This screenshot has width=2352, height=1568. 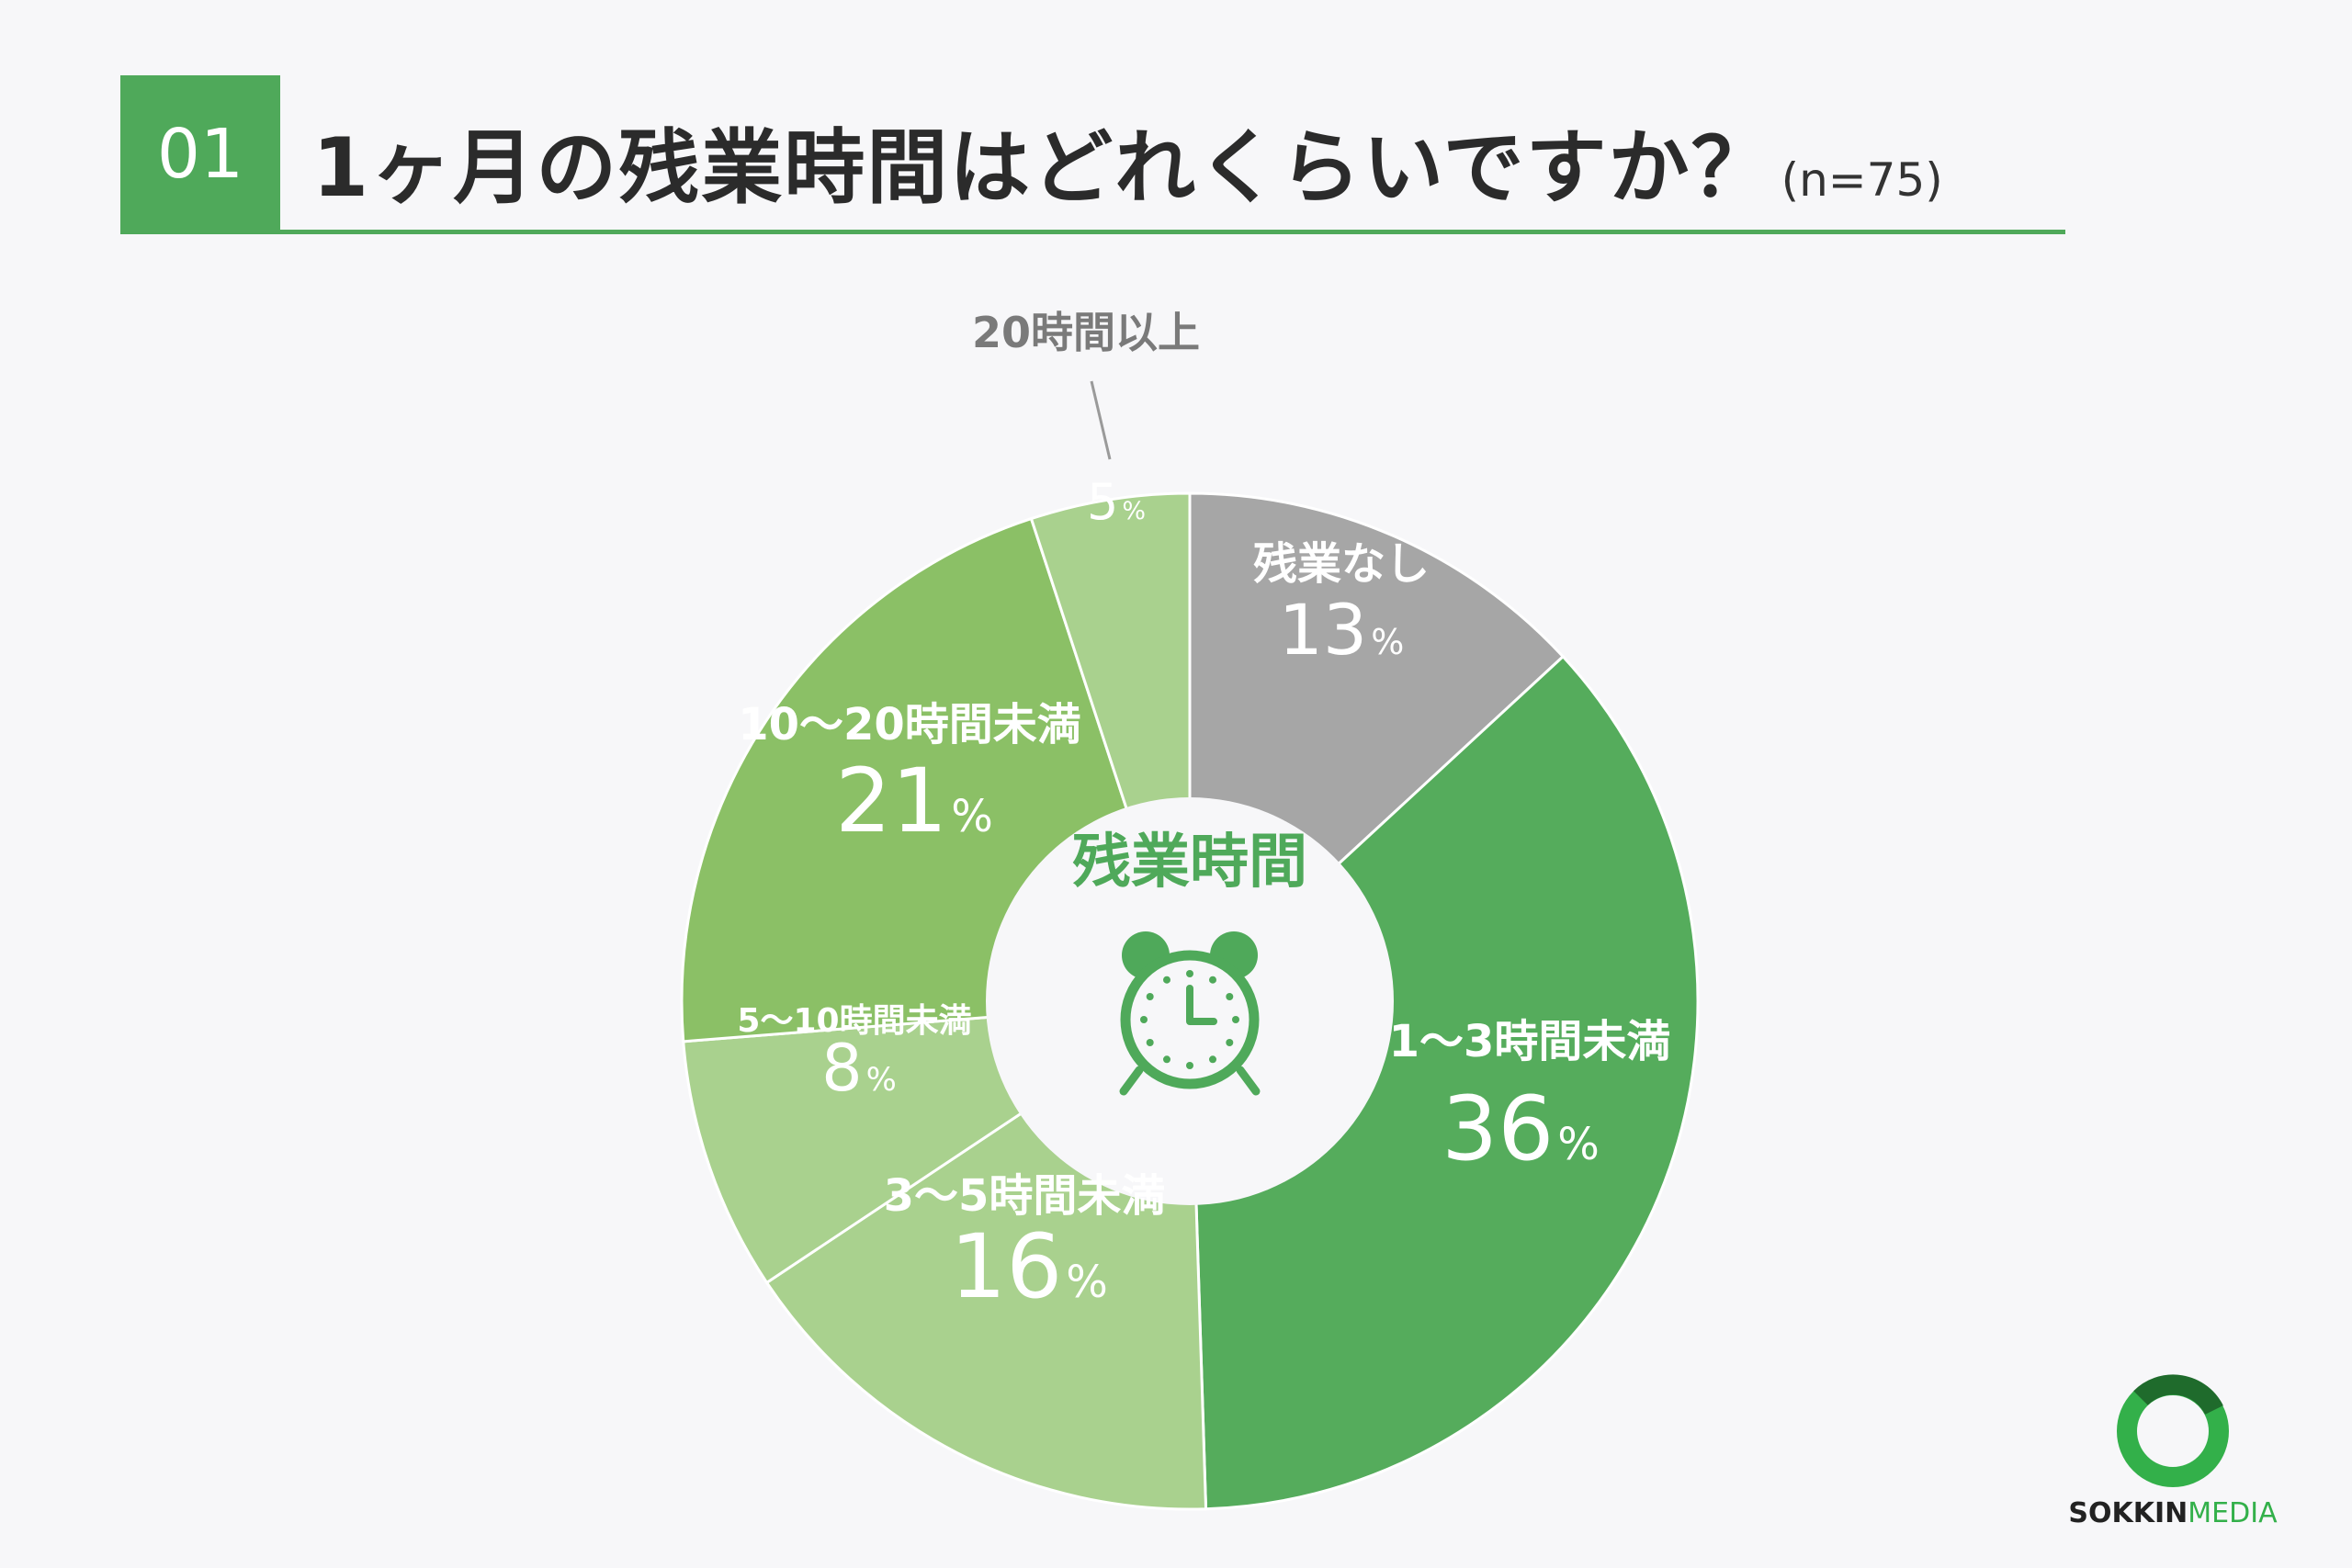 What do you see at coordinates (1342, 564) in the screenshot?
I see `slice-label: 残業なし` at bounding box center [1342, 564].